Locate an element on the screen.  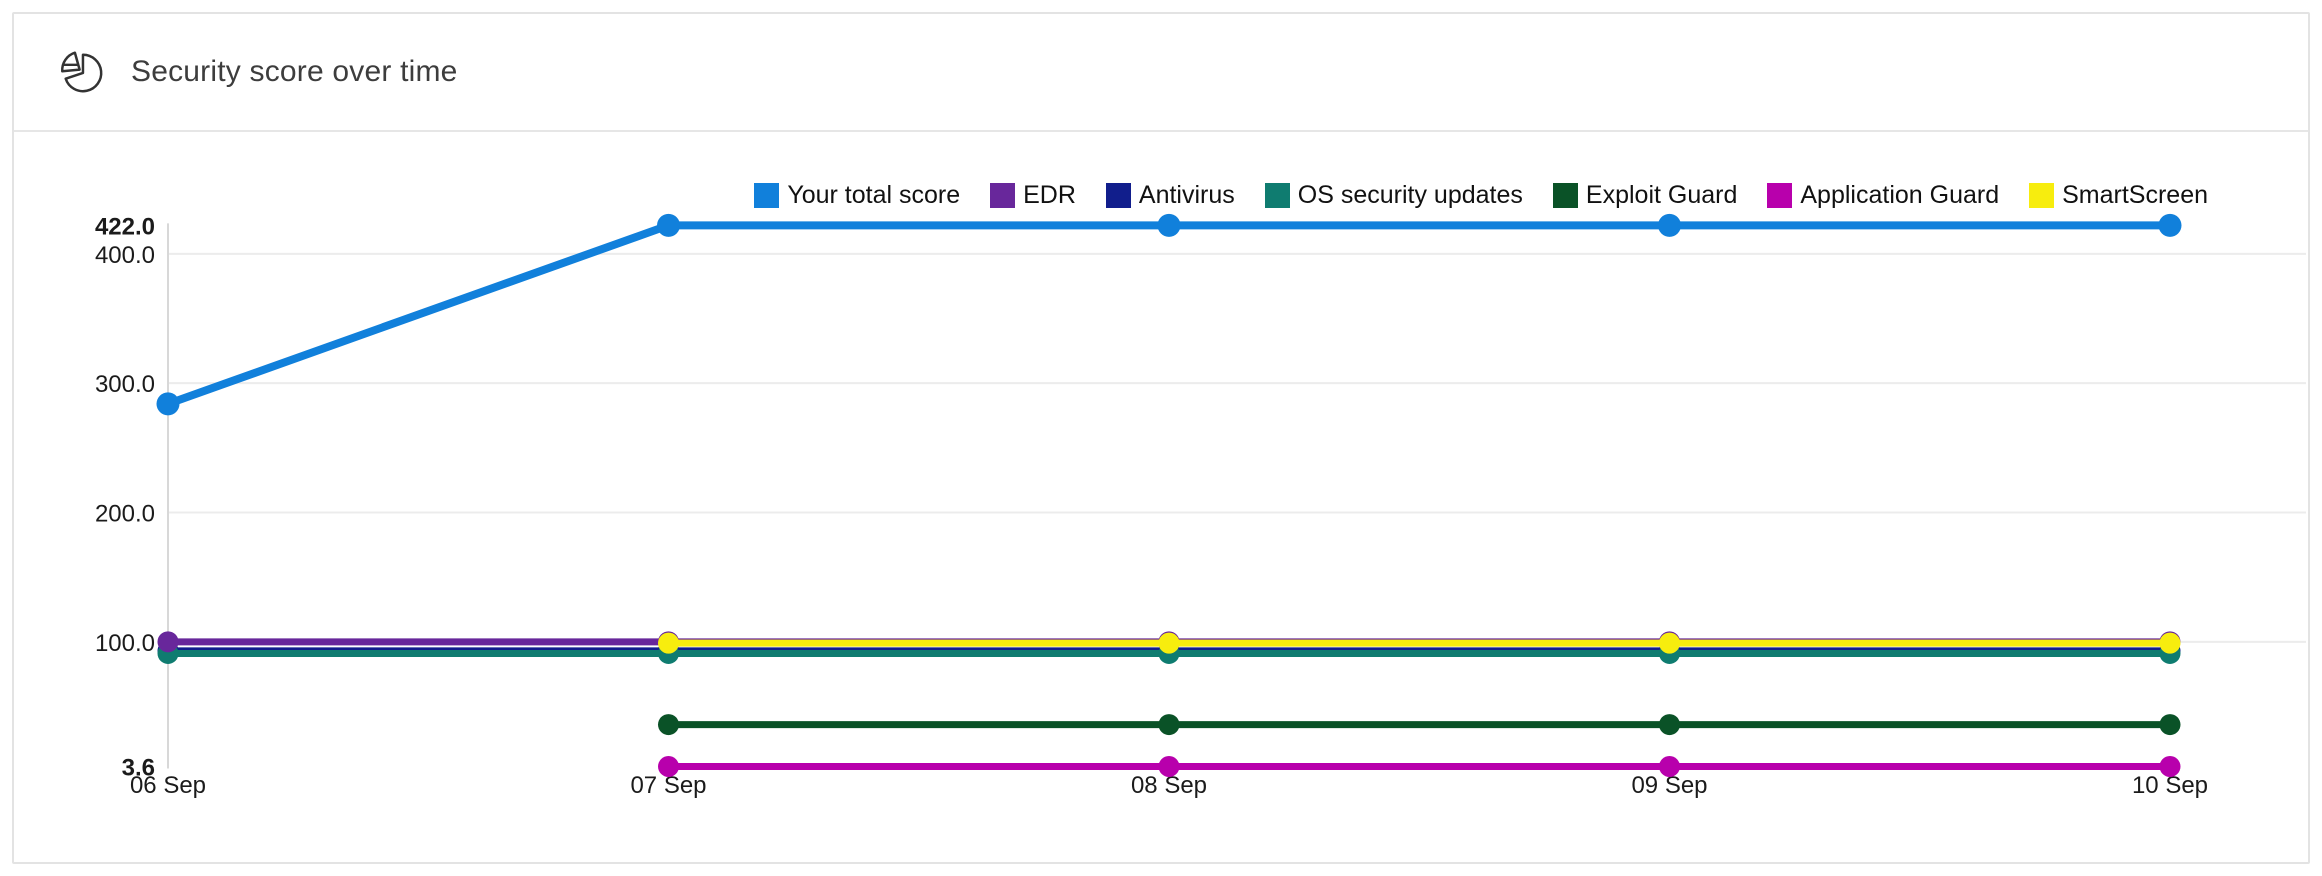
y-axis-tick-label: 100.0 is located at coordinates (125, 643).